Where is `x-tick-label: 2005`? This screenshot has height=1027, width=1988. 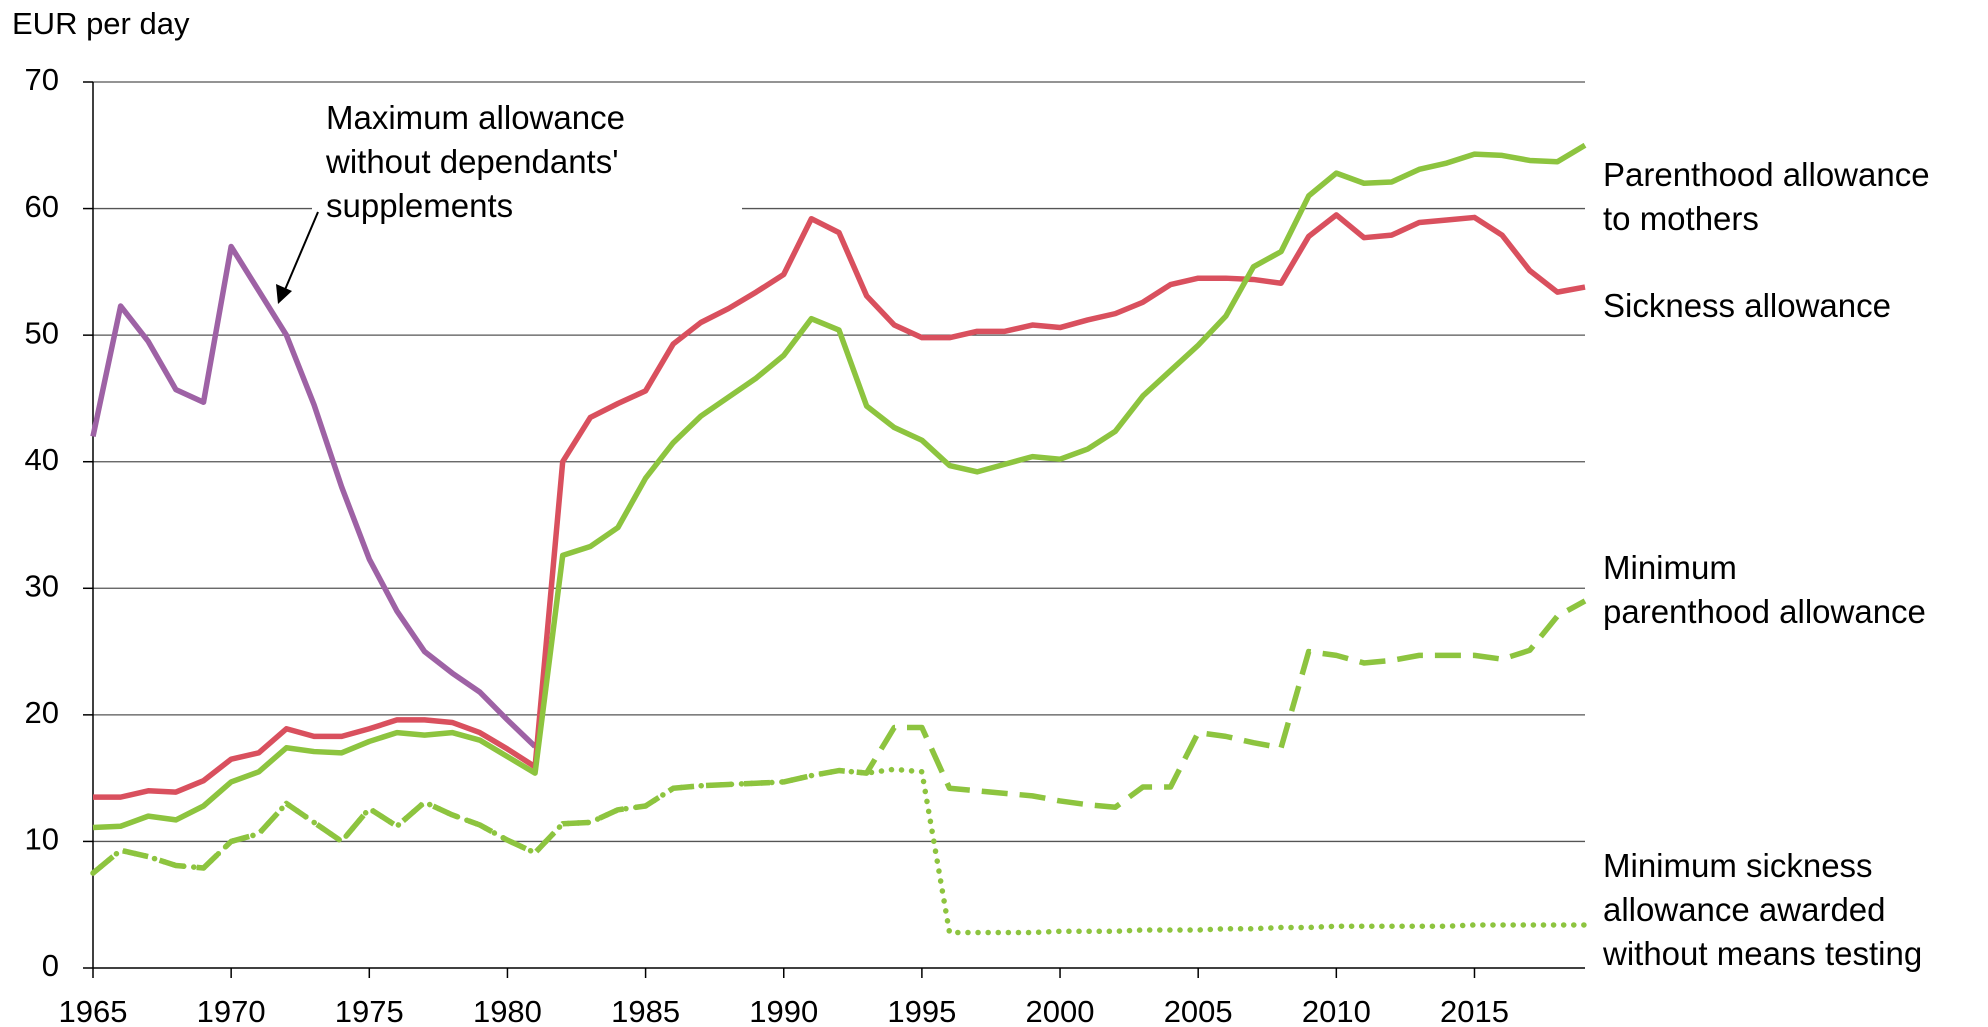 x-tick-label: 2005 is located at coordinates (1198, 1010).